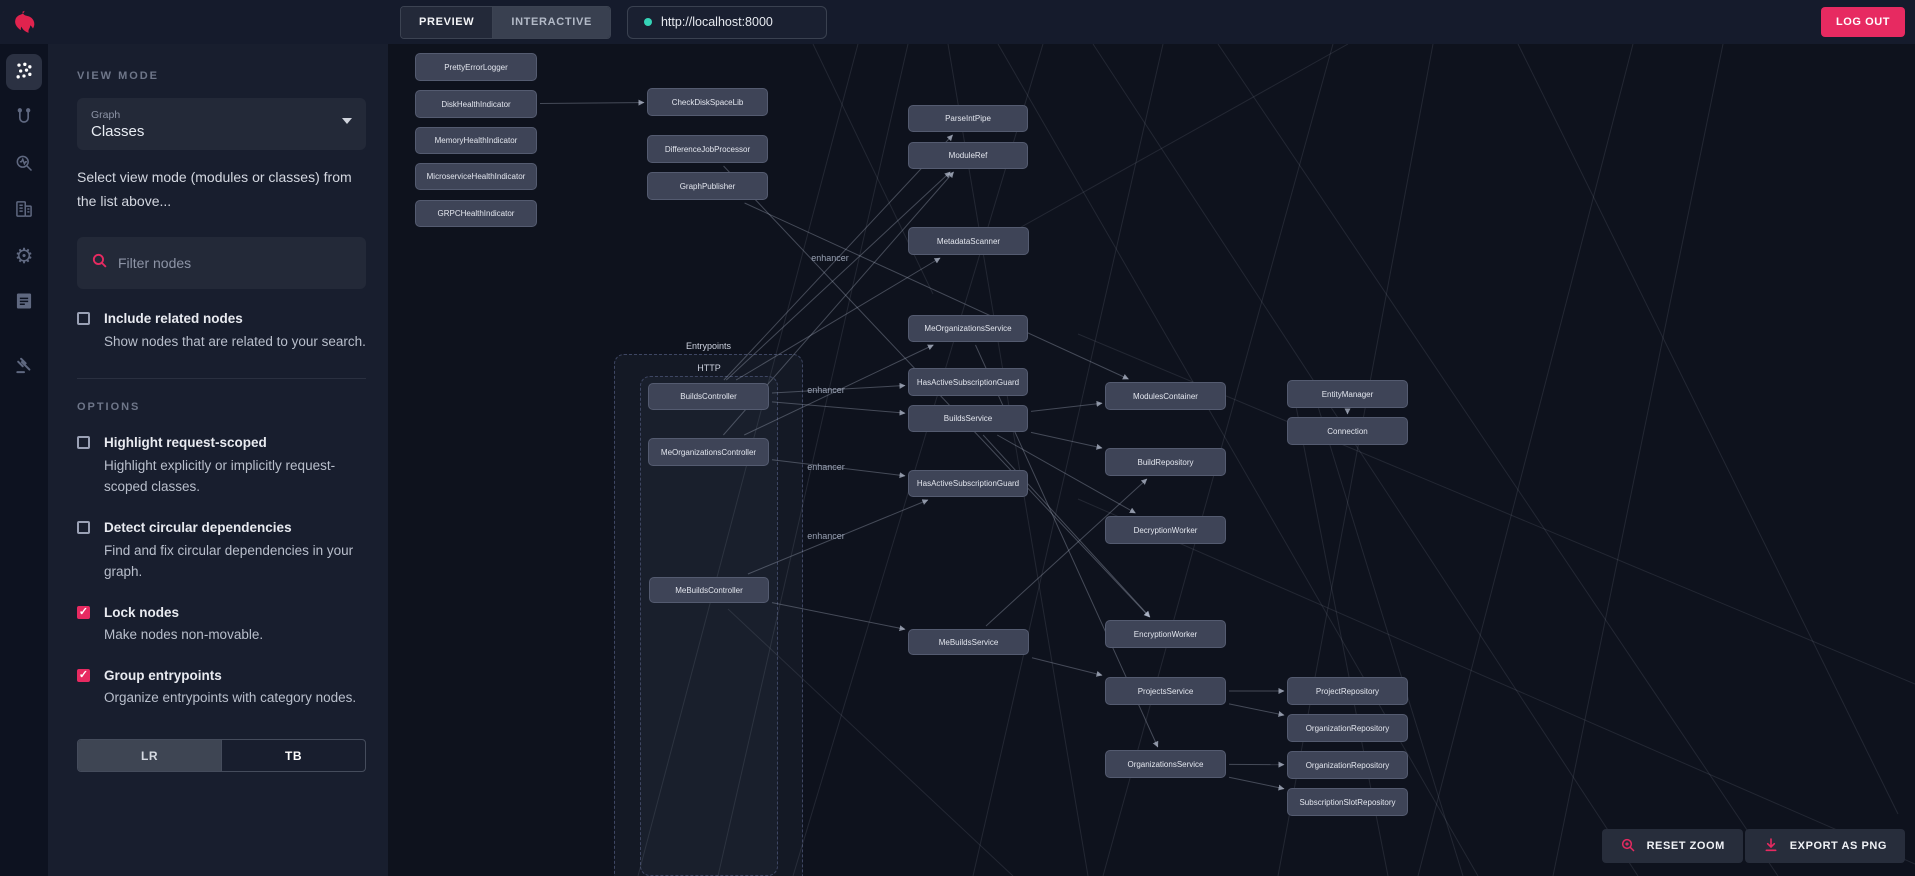  What do you see at coordinates (707, 149) in the screenshot?
I see `graph-node: DifferenceJobProcessor` at bounding box center [707, 149].